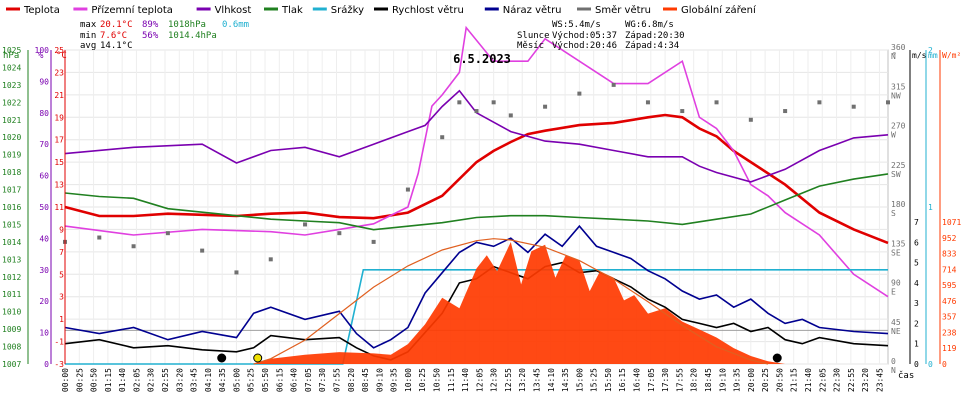 The width and height of the screenshot is (966, 400). Describe the element at coordinates (594, 380) in the screenshot. I see `time-tick-label: 15:25` at that location.